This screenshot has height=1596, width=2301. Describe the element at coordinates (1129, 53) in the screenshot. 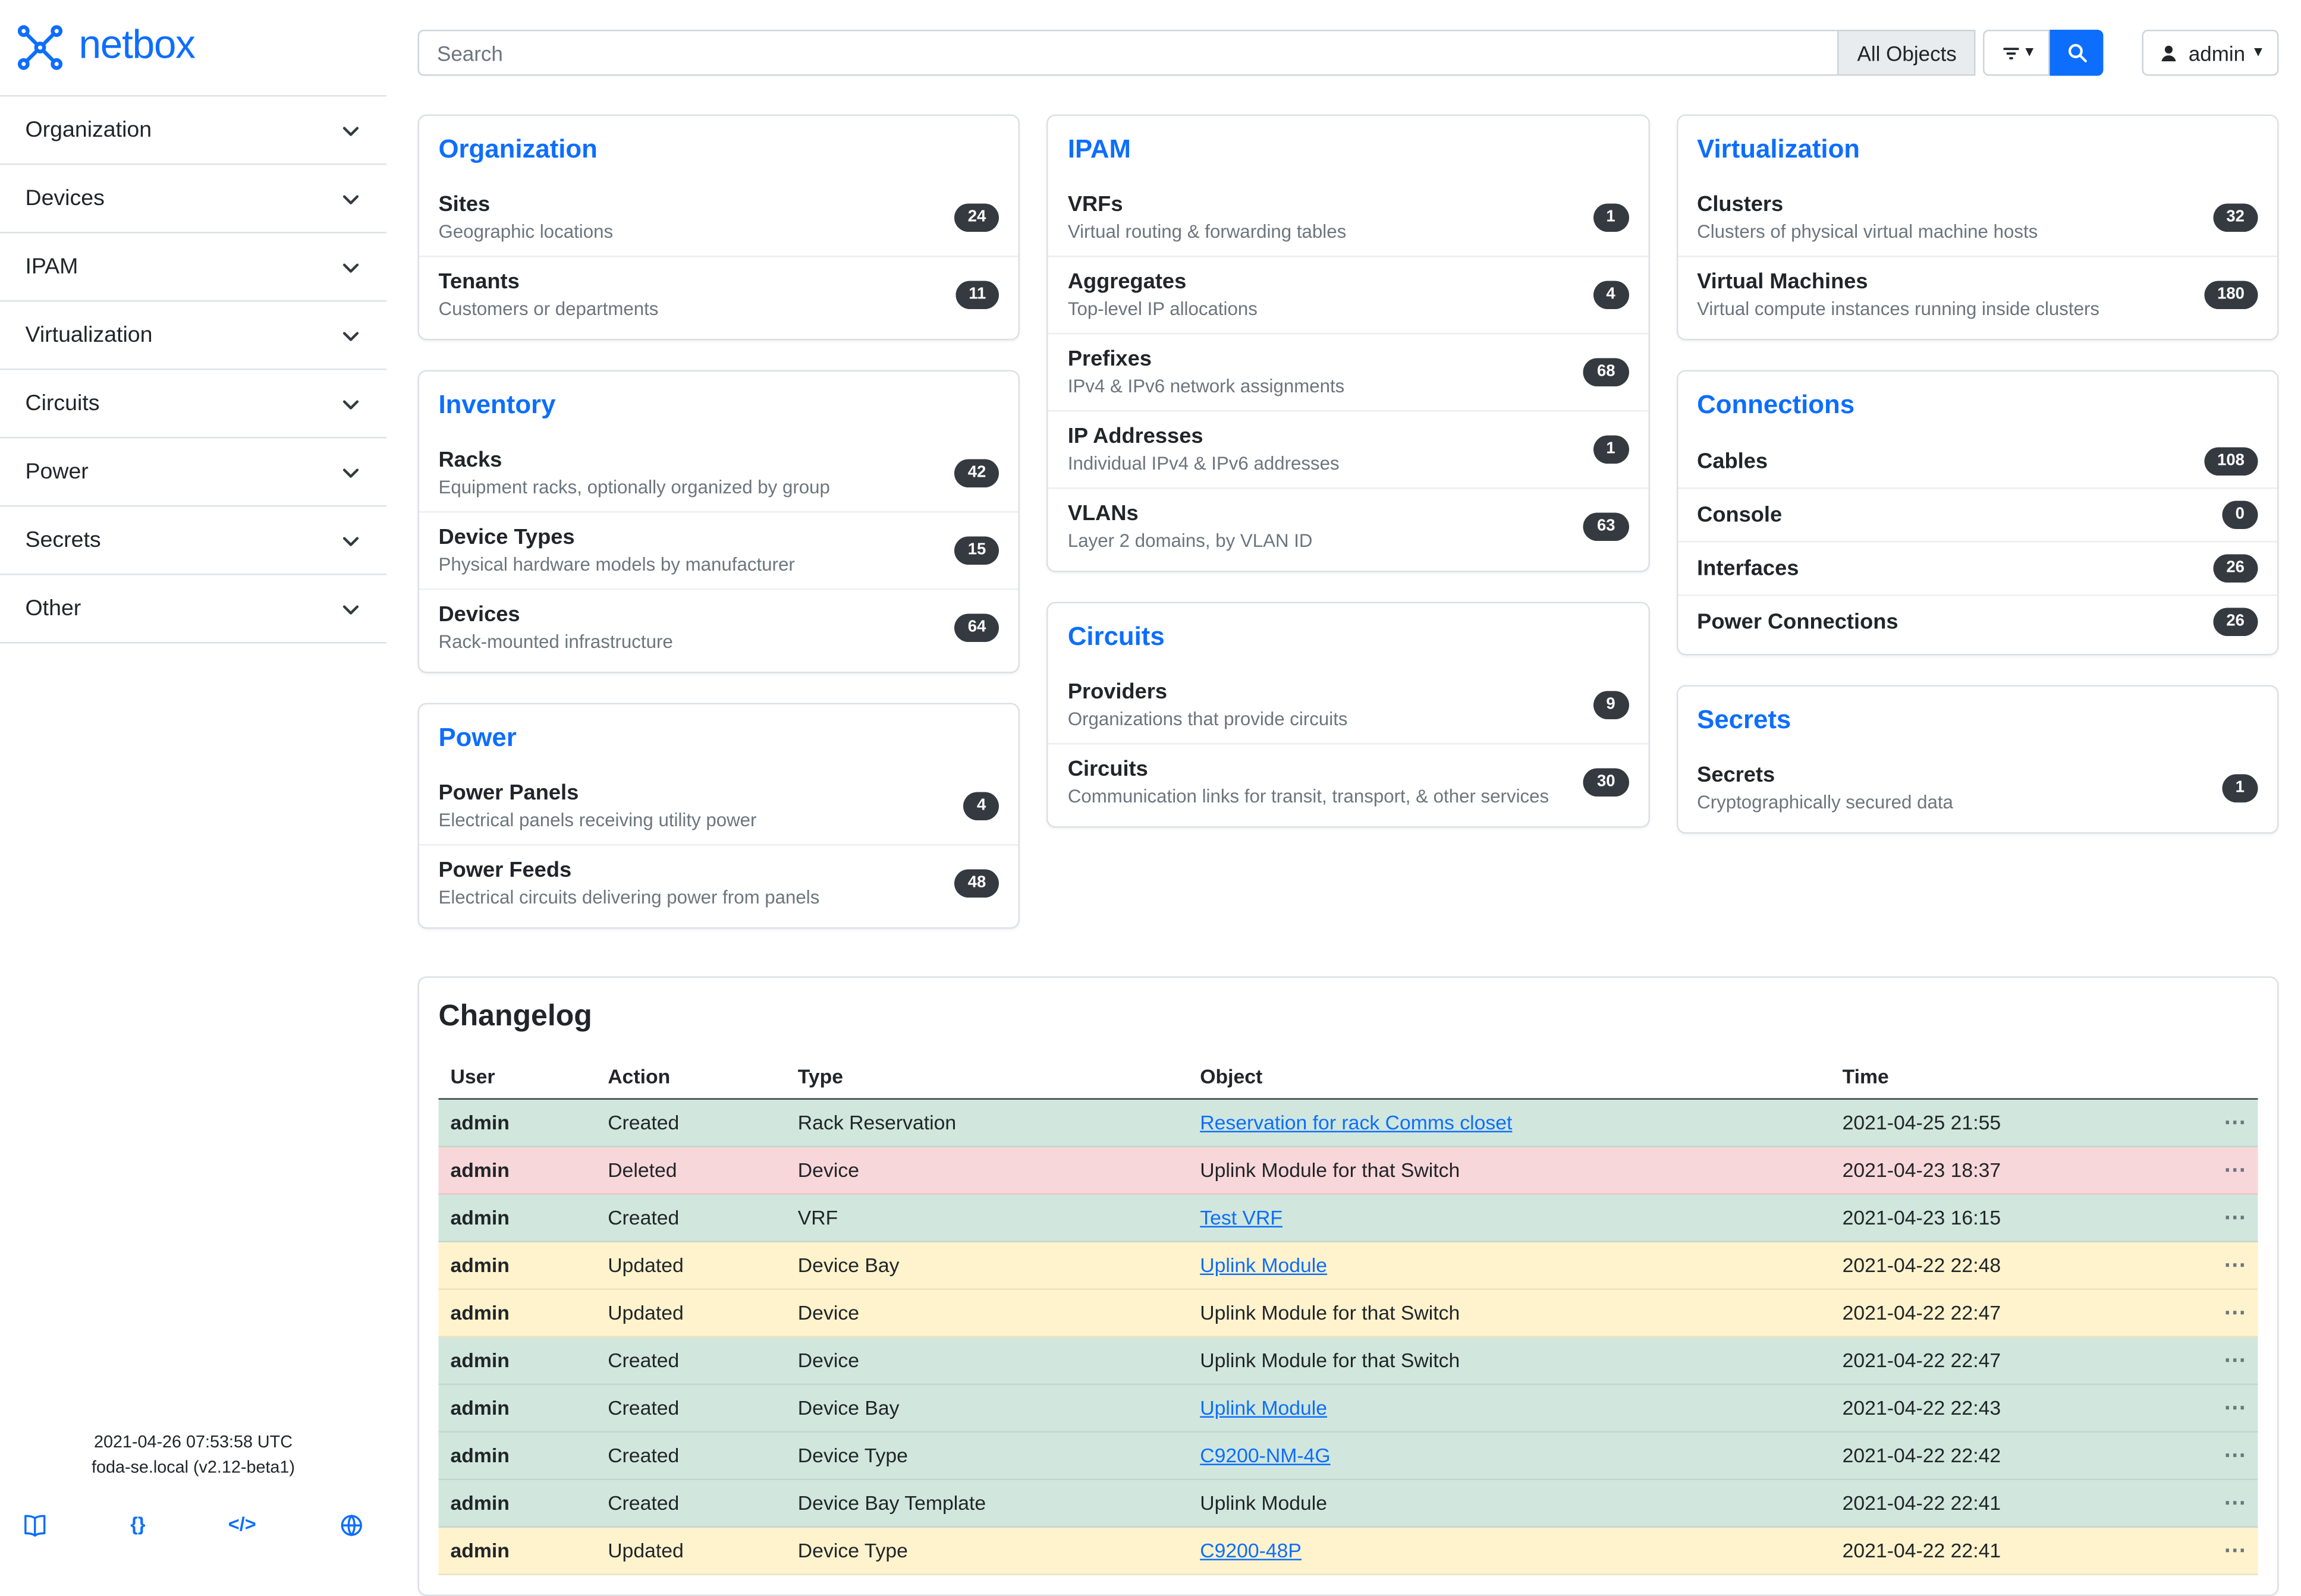

I see `search-input` at that location.